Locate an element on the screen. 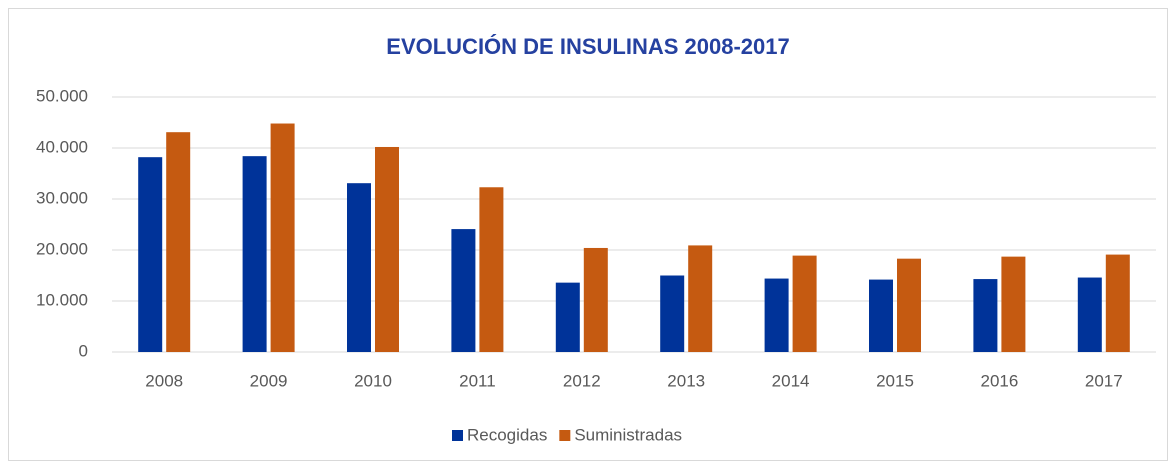 The height and width of the screenshot is (474, 1176). x-tick-label: 2008 is located at coordinates (164, 380).